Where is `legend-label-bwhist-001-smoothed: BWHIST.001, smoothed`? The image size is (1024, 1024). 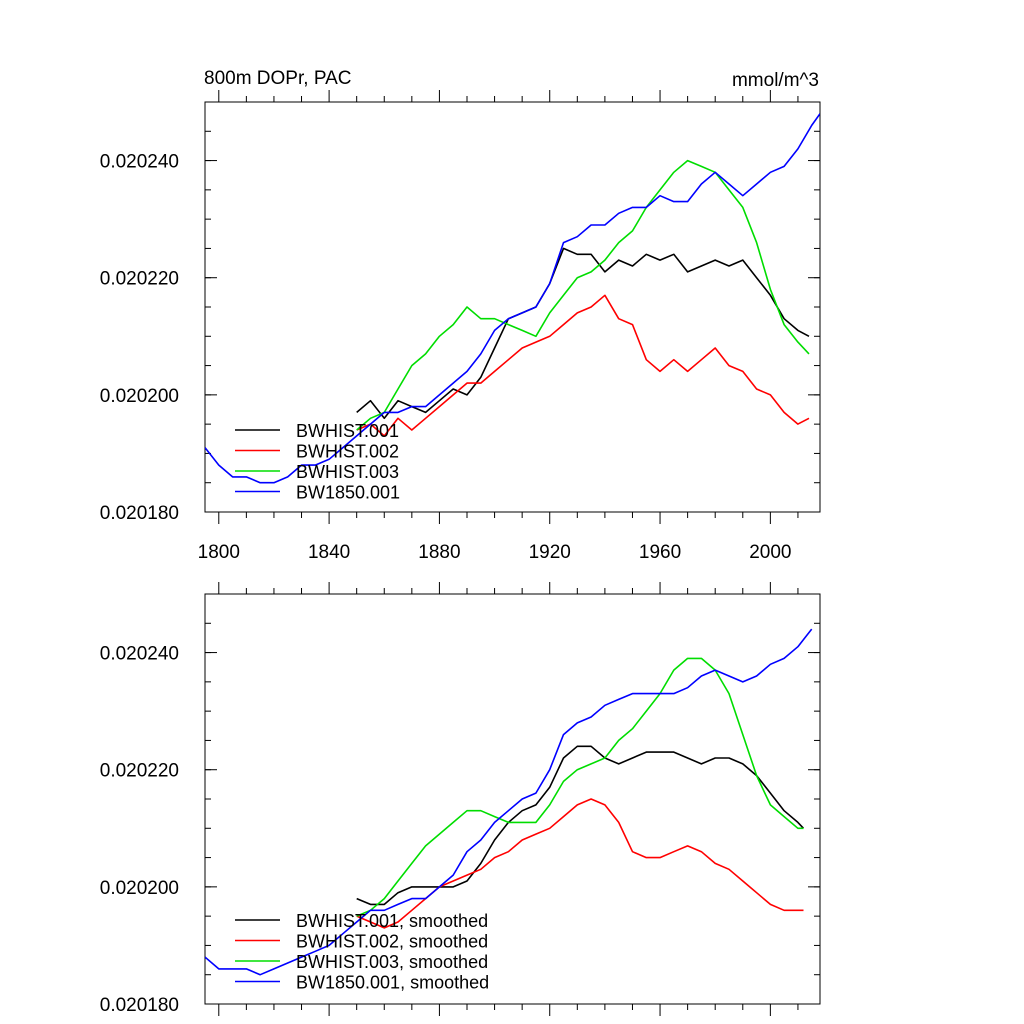
legend-label-bwhist-001-smoothed: BWHIST.001, smoothed is located at coordinates (392, 921).